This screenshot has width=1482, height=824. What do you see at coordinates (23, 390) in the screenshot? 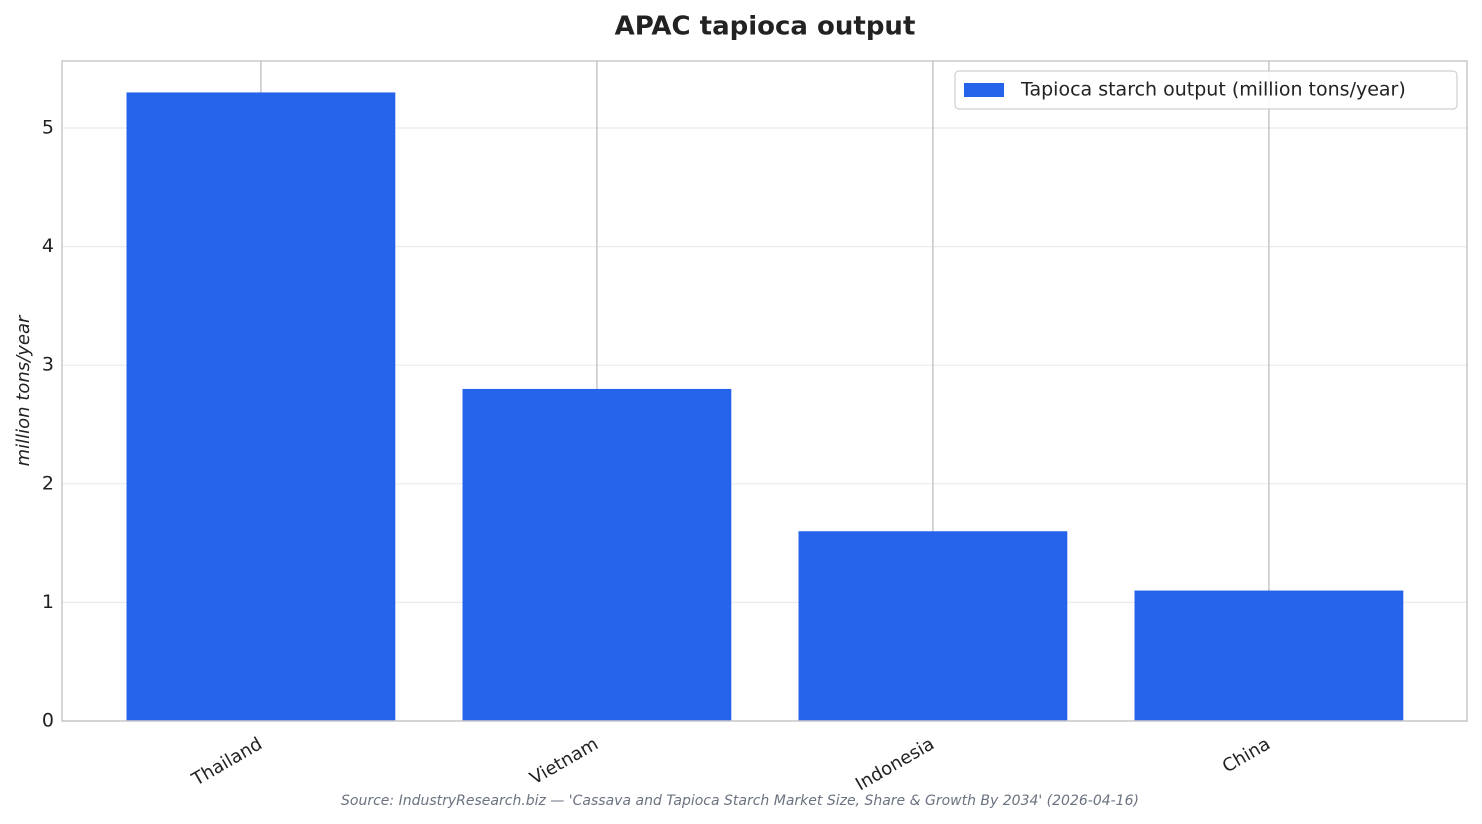
I see `y-axis-label: million tons/year` at bounding box center [23, 390].